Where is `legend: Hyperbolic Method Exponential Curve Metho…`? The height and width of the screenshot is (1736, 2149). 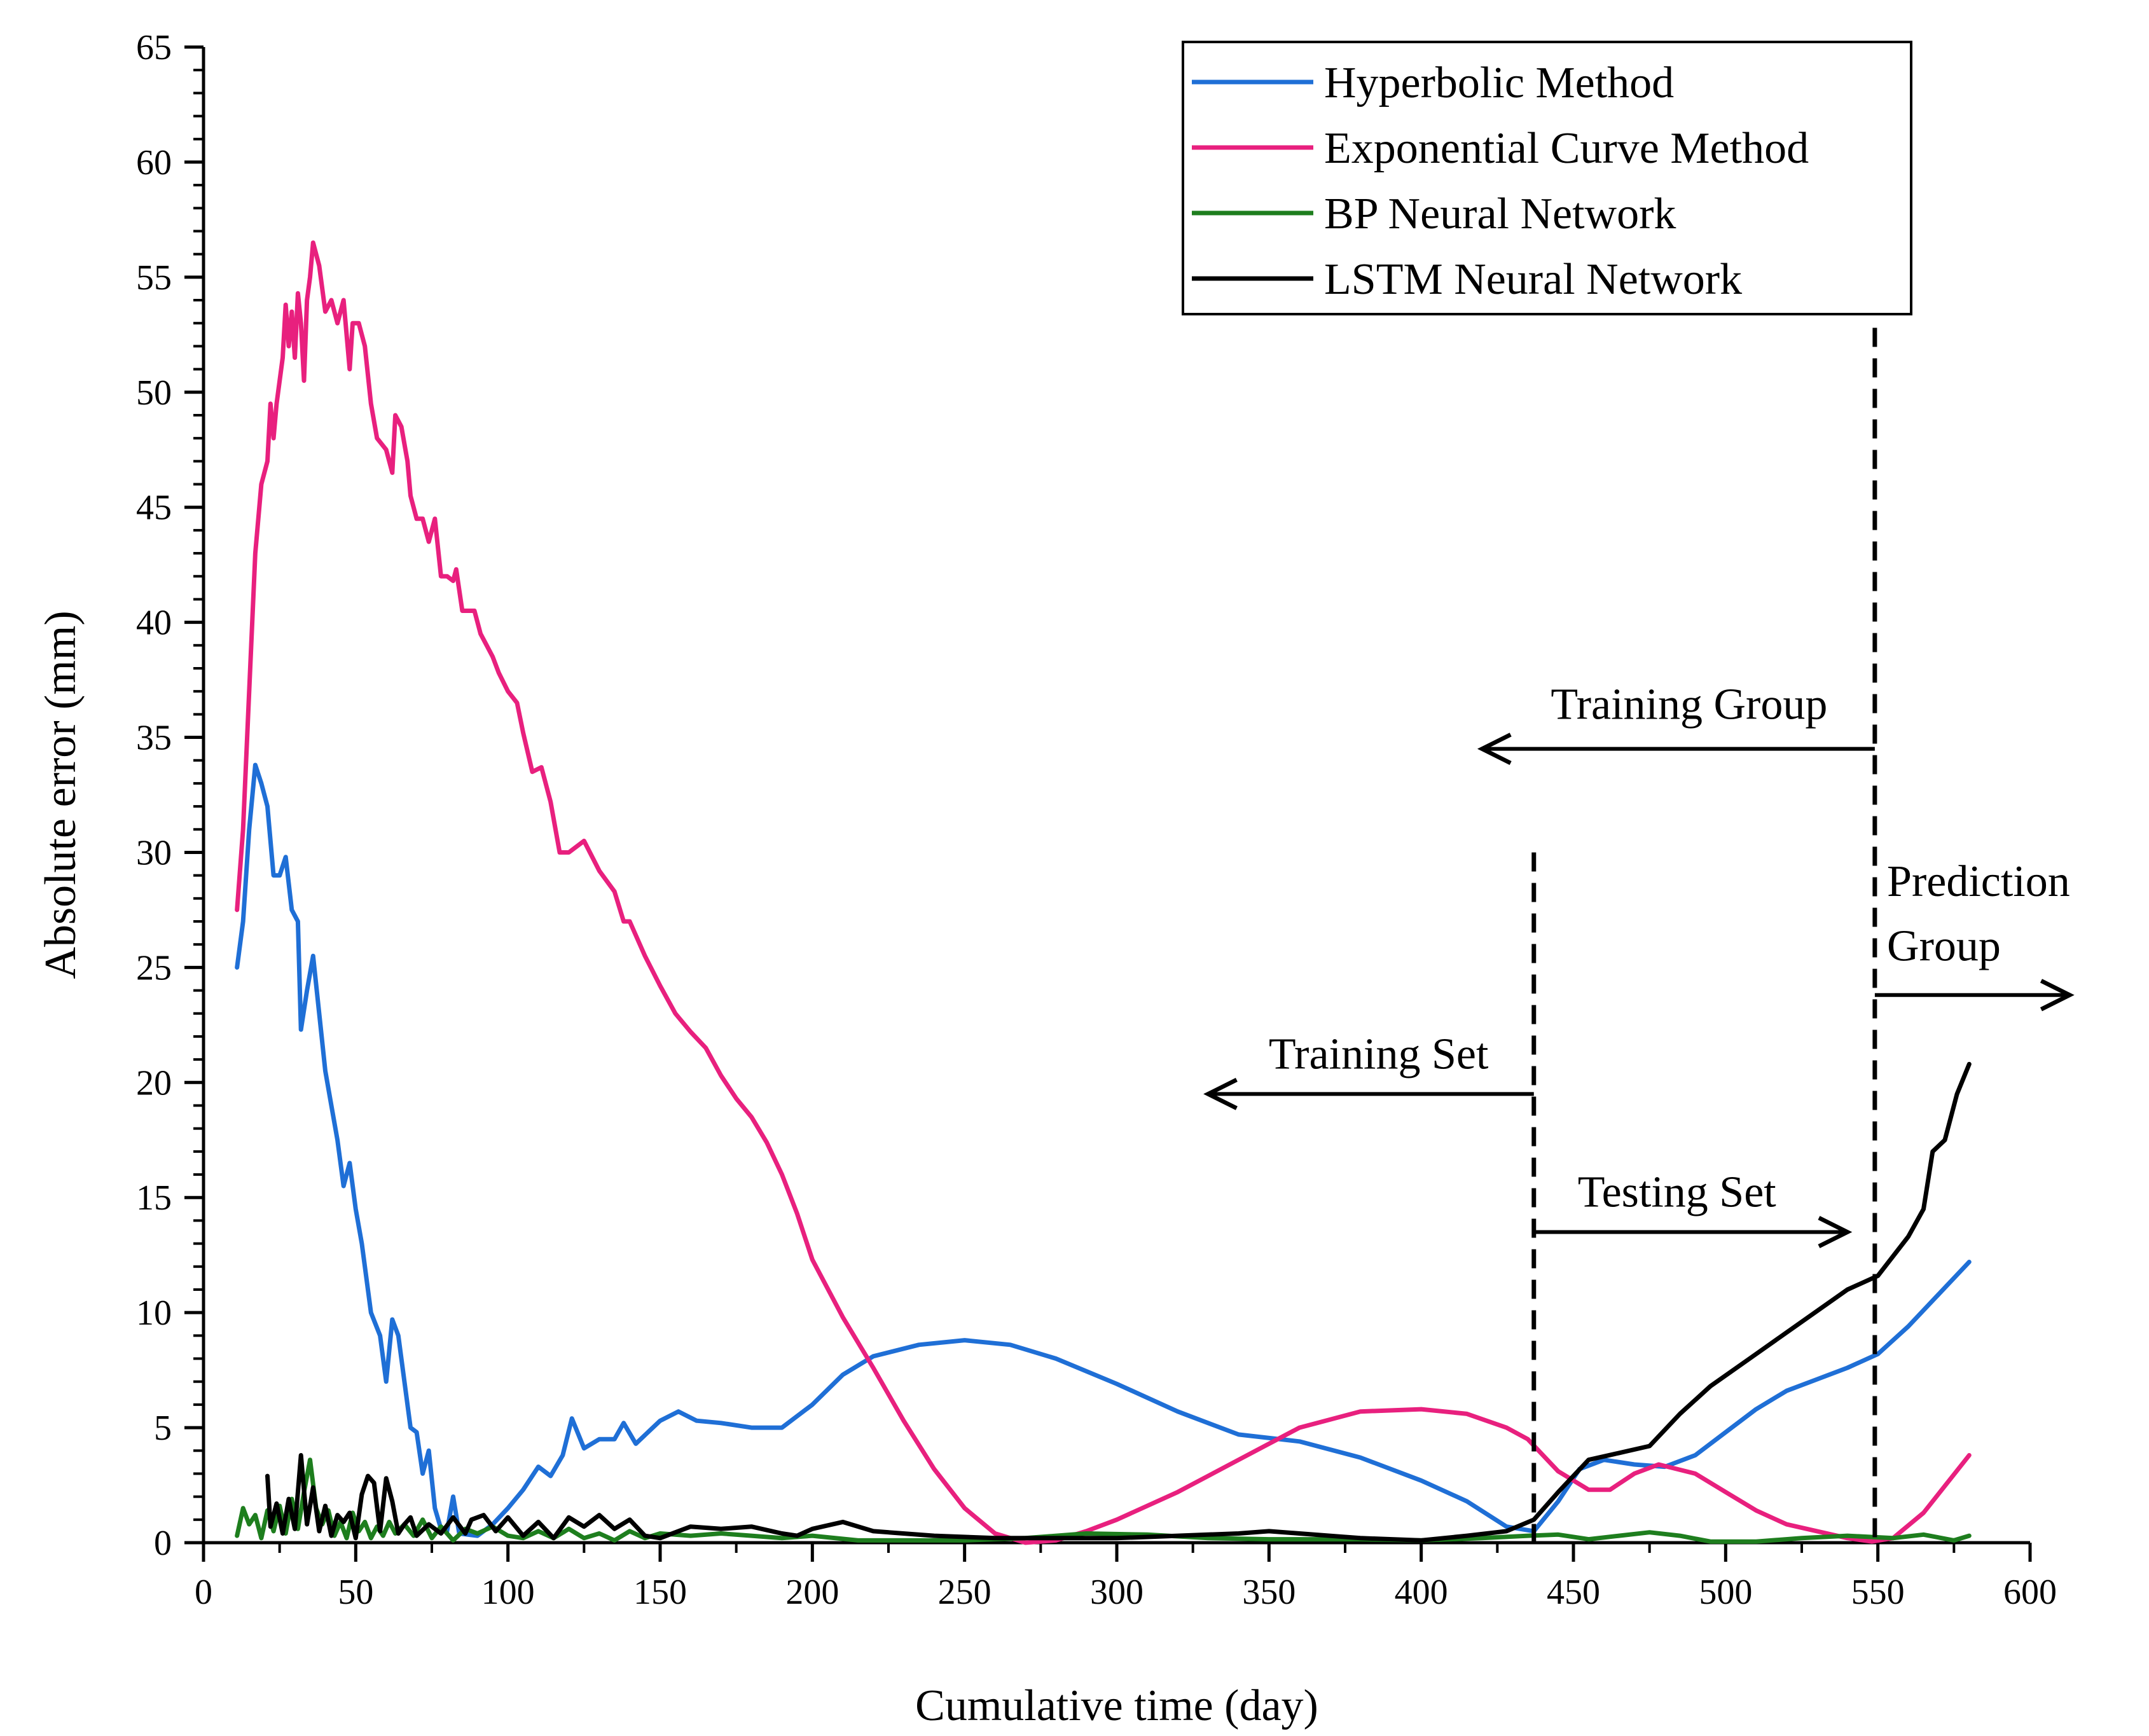 legend: Hyperbolic Method Exponential Curve Metho… is located at coordinates (1547, 178).